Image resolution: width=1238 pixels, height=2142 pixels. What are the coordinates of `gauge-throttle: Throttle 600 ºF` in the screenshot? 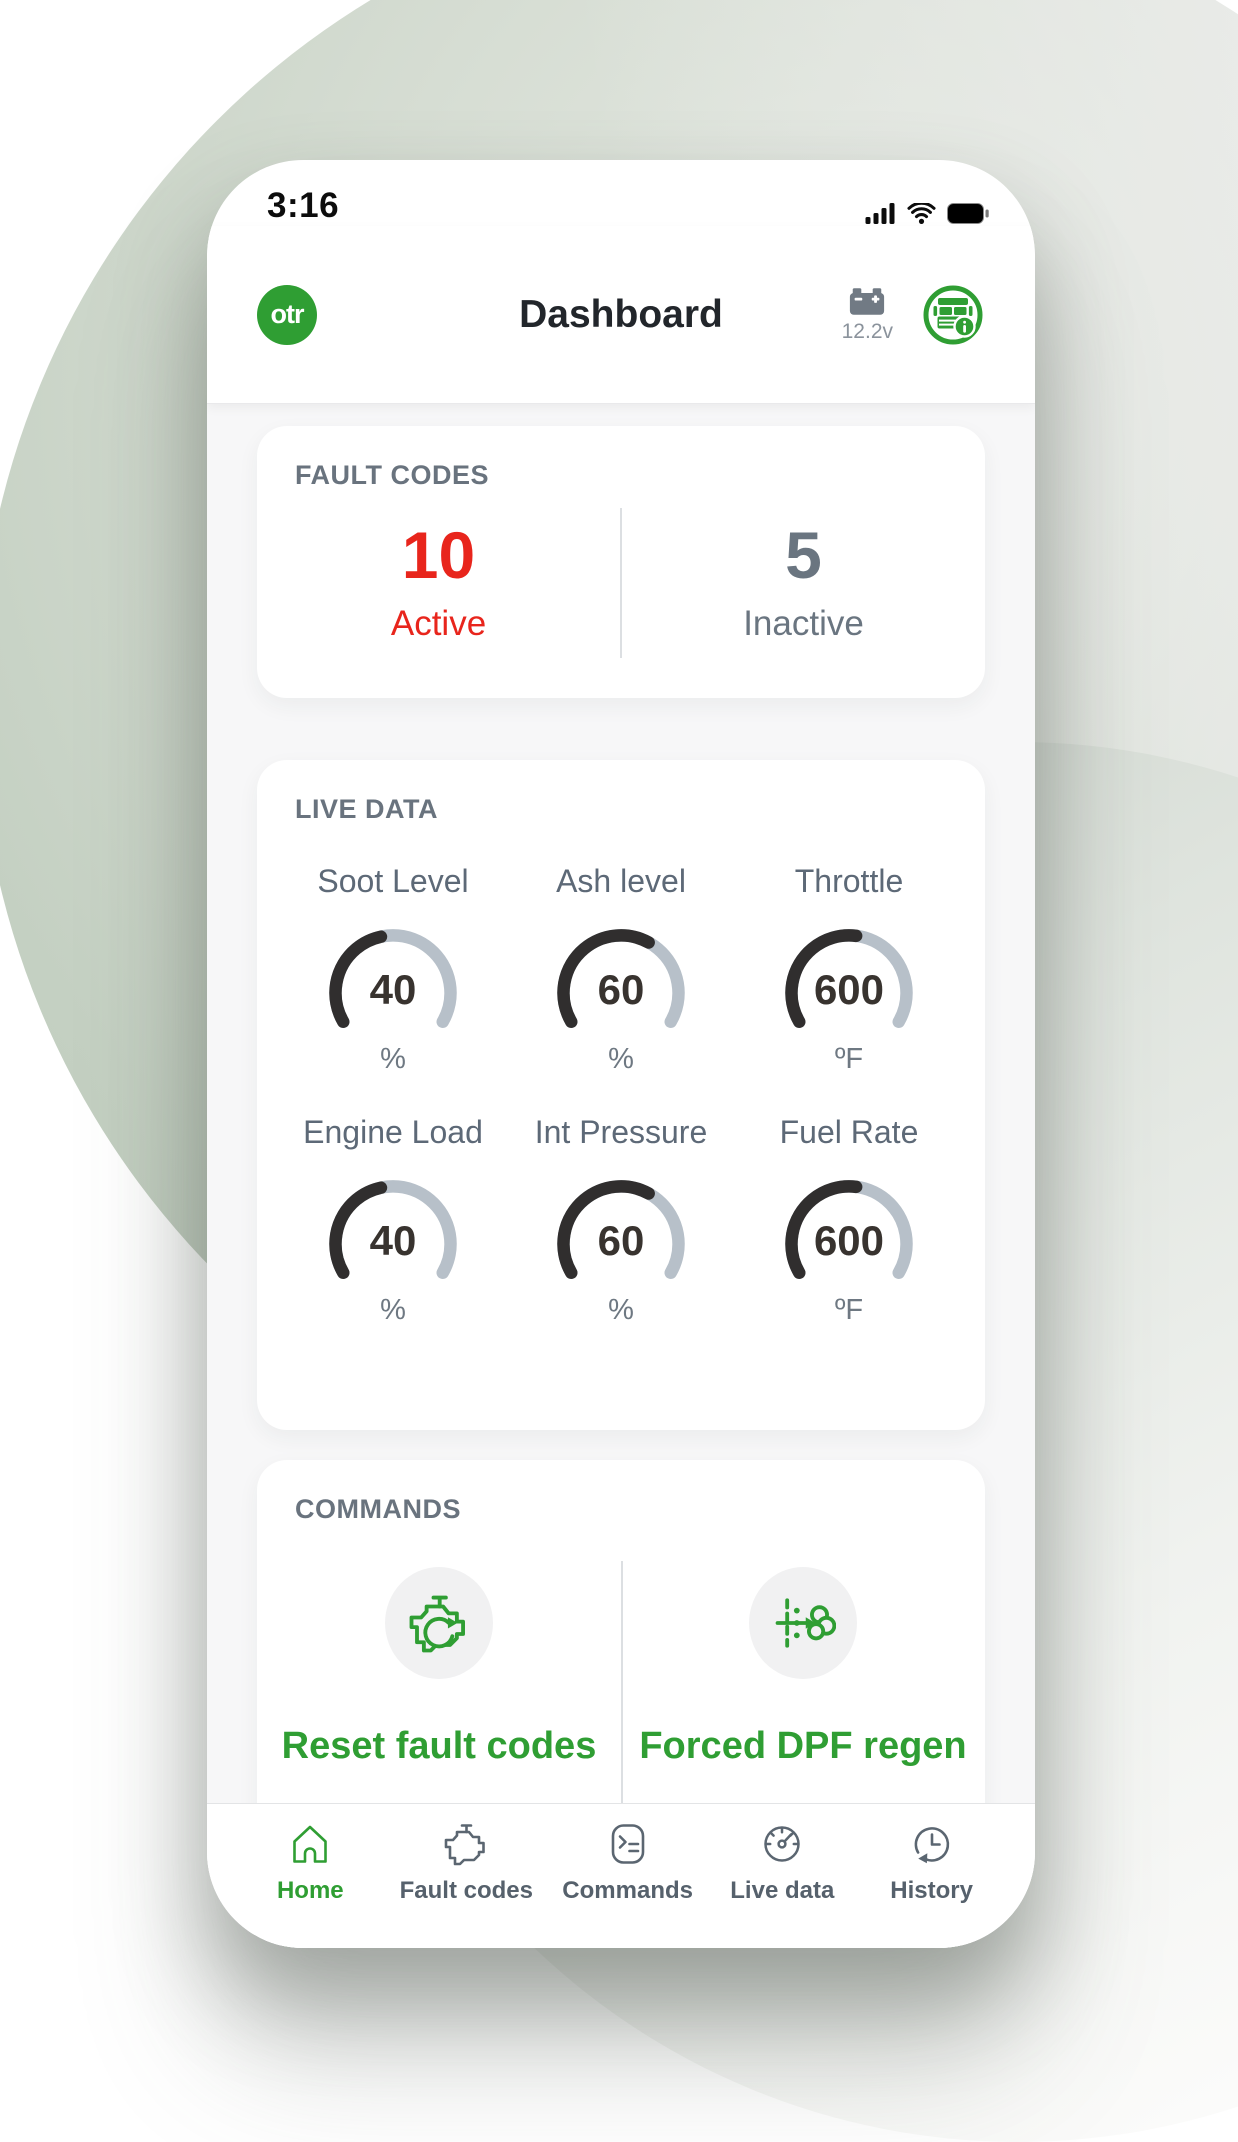 It's located at (849, 969).